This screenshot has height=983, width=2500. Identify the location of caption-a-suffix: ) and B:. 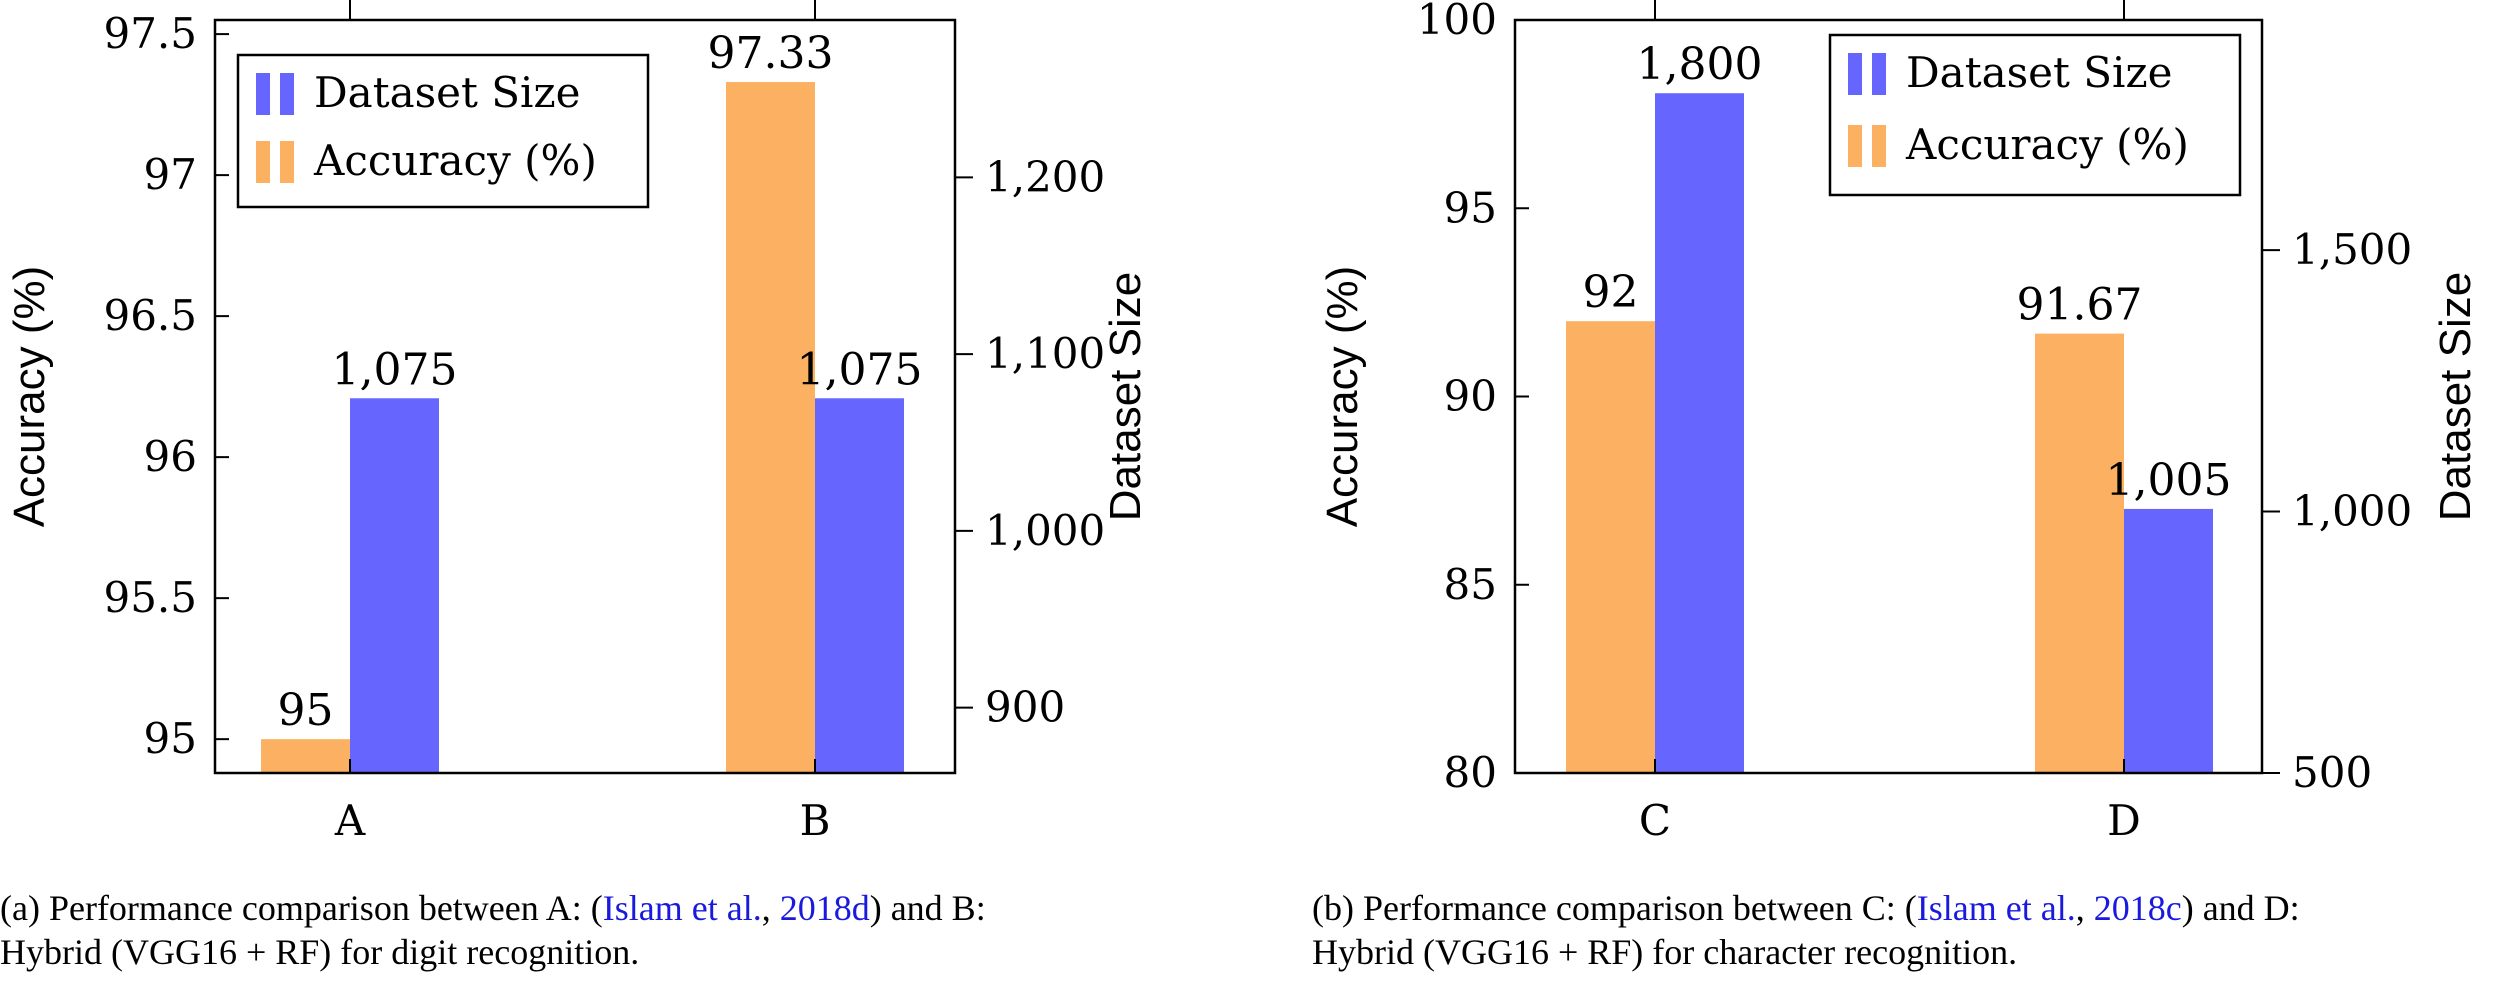
(927, 908).